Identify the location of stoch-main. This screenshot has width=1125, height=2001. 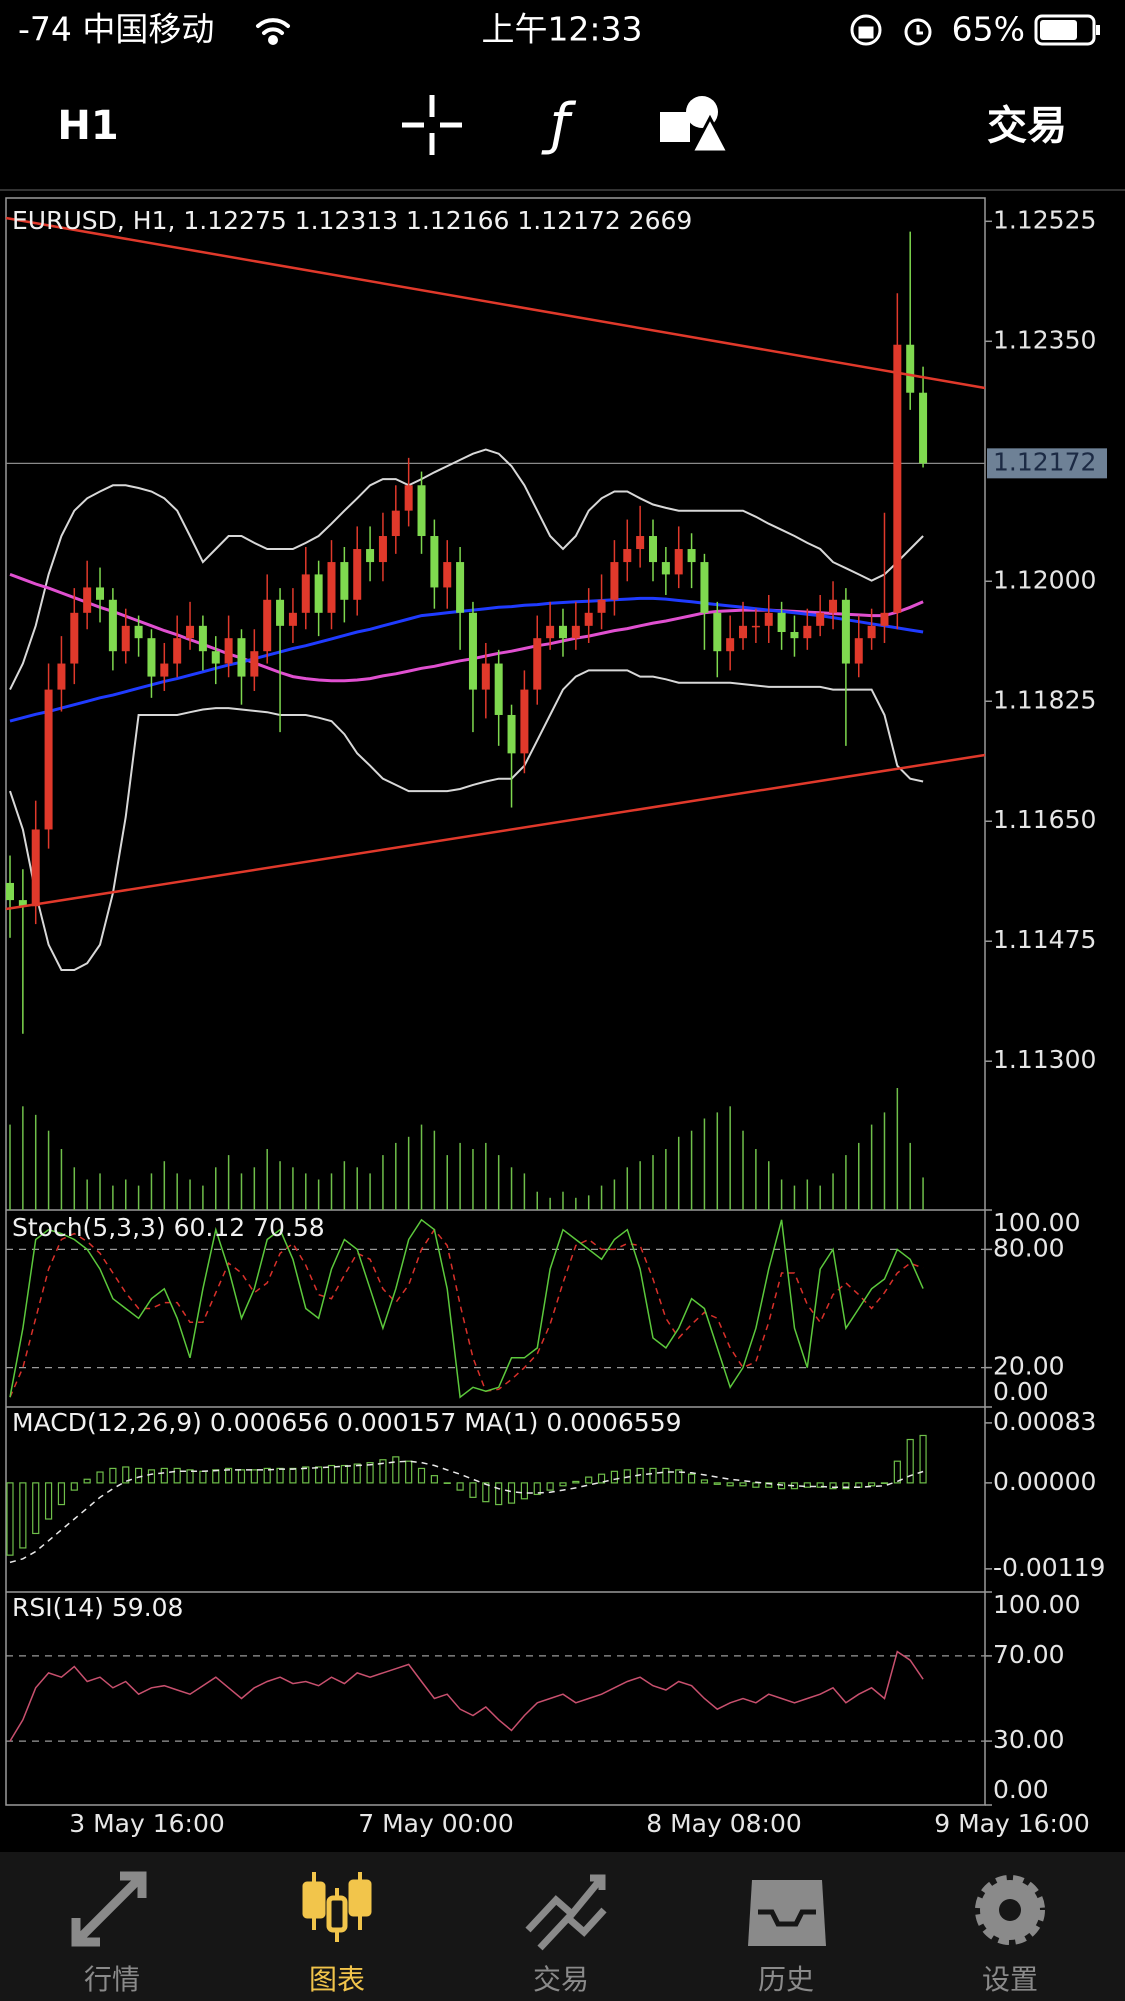
(466, 1308).